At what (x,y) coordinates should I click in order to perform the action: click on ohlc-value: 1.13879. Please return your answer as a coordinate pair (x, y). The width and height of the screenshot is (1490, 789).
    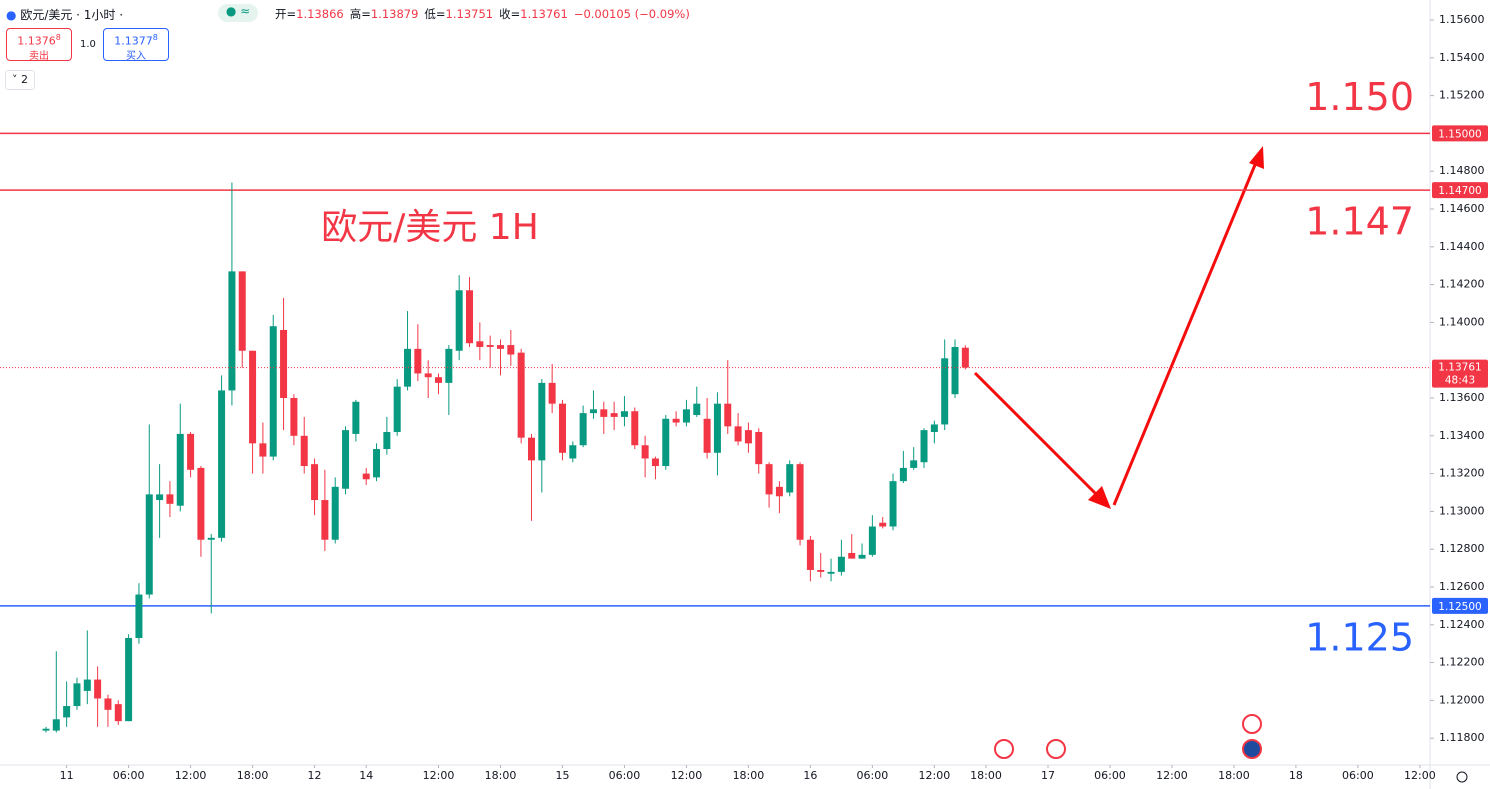
    Looking at the image, I should click on (394, 14).